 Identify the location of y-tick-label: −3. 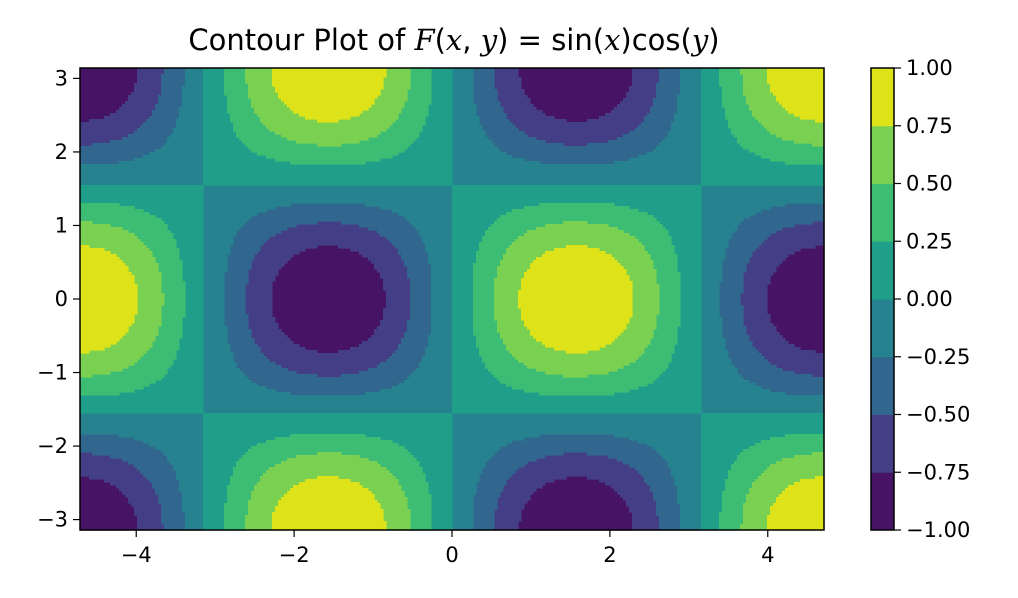
(52, 520).